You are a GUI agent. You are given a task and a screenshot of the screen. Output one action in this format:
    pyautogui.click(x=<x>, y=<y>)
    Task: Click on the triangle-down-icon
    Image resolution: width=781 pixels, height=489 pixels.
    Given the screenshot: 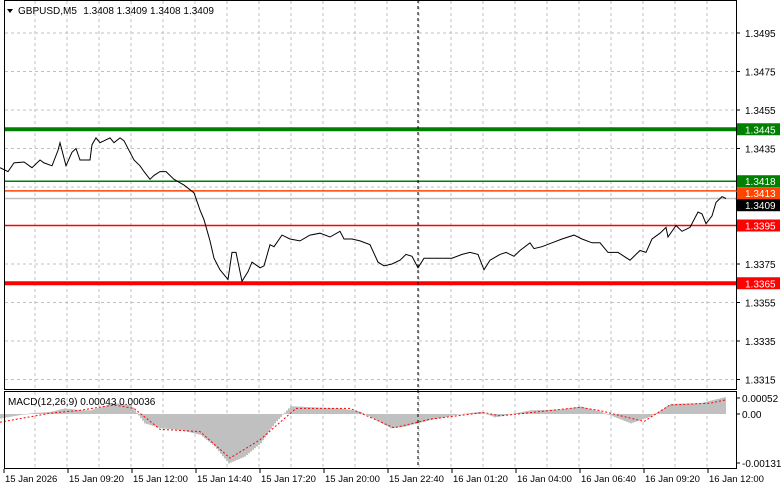 What is the action you would take?
    pyautogui.click(x=10, y=11)
    